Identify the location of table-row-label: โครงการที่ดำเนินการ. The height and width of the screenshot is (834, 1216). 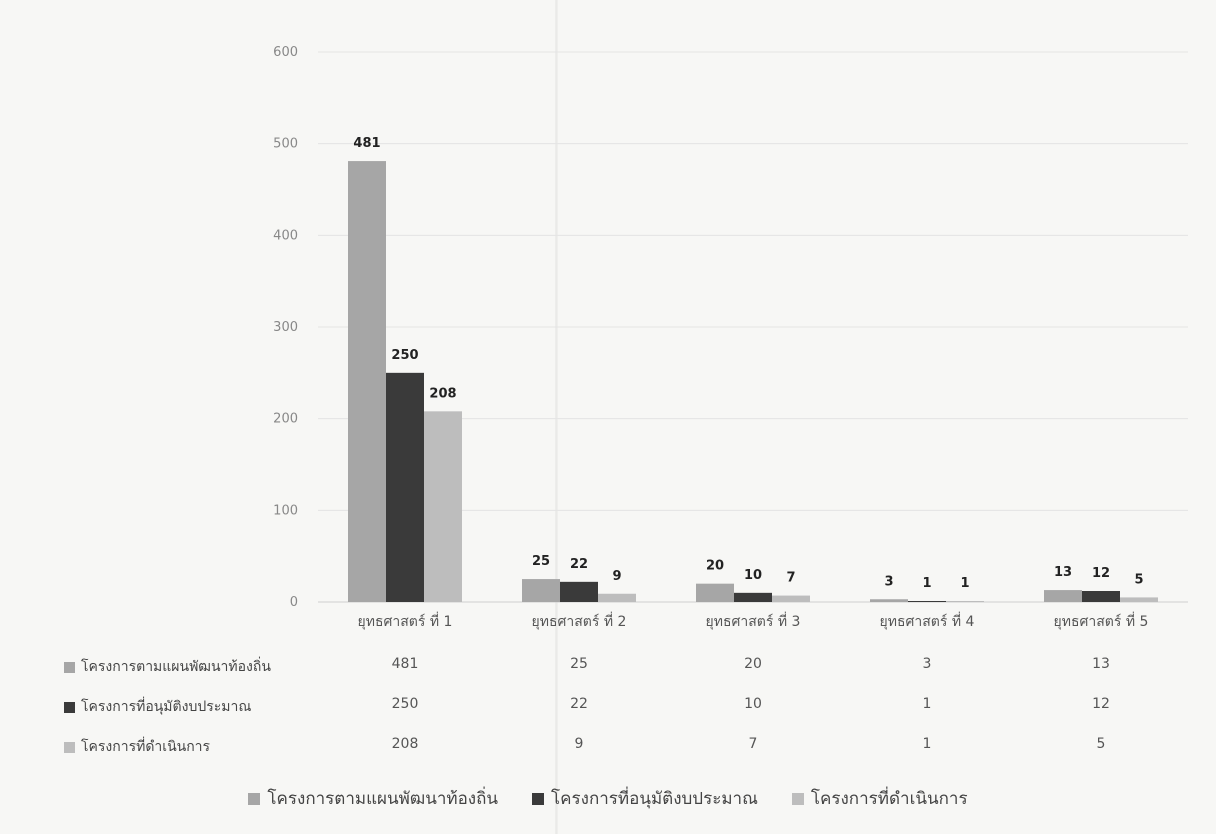
(137, 747).